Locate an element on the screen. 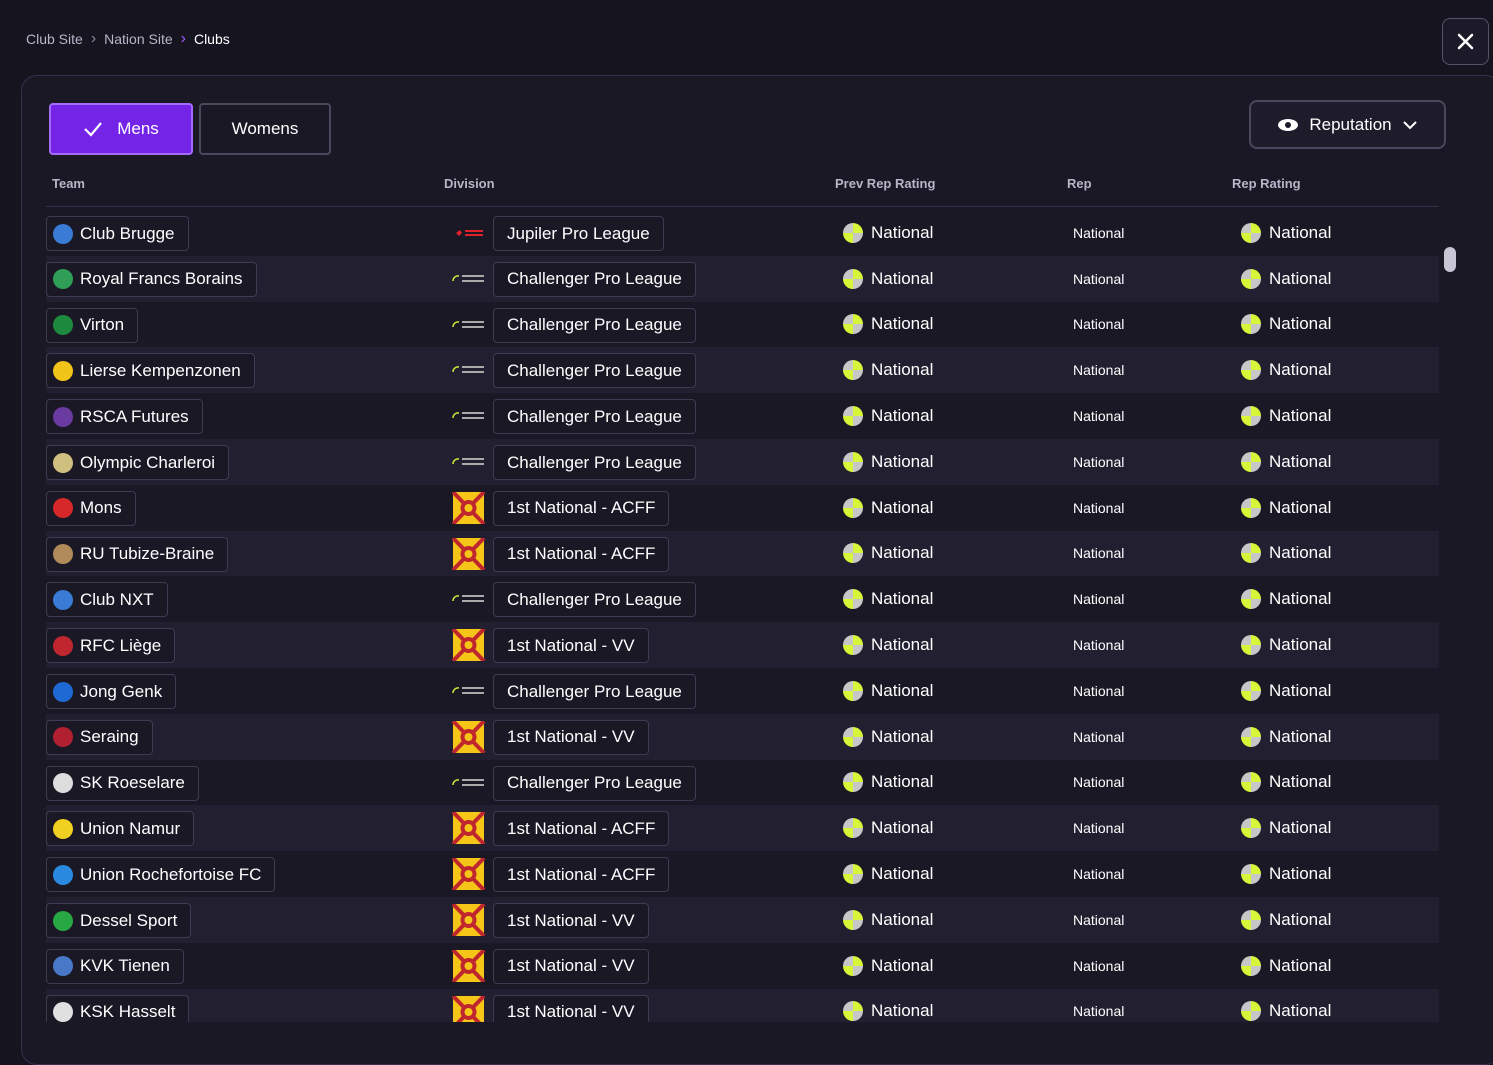 This screenshot has width=1493, height=1065. close-button is located at coordinates (1465, 41).